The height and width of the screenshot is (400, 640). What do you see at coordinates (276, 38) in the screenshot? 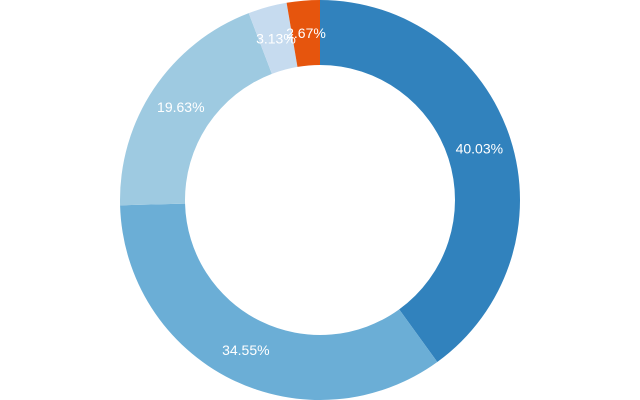
I see `slice-label-4: 3.13%` at bounding box center [276, 38].